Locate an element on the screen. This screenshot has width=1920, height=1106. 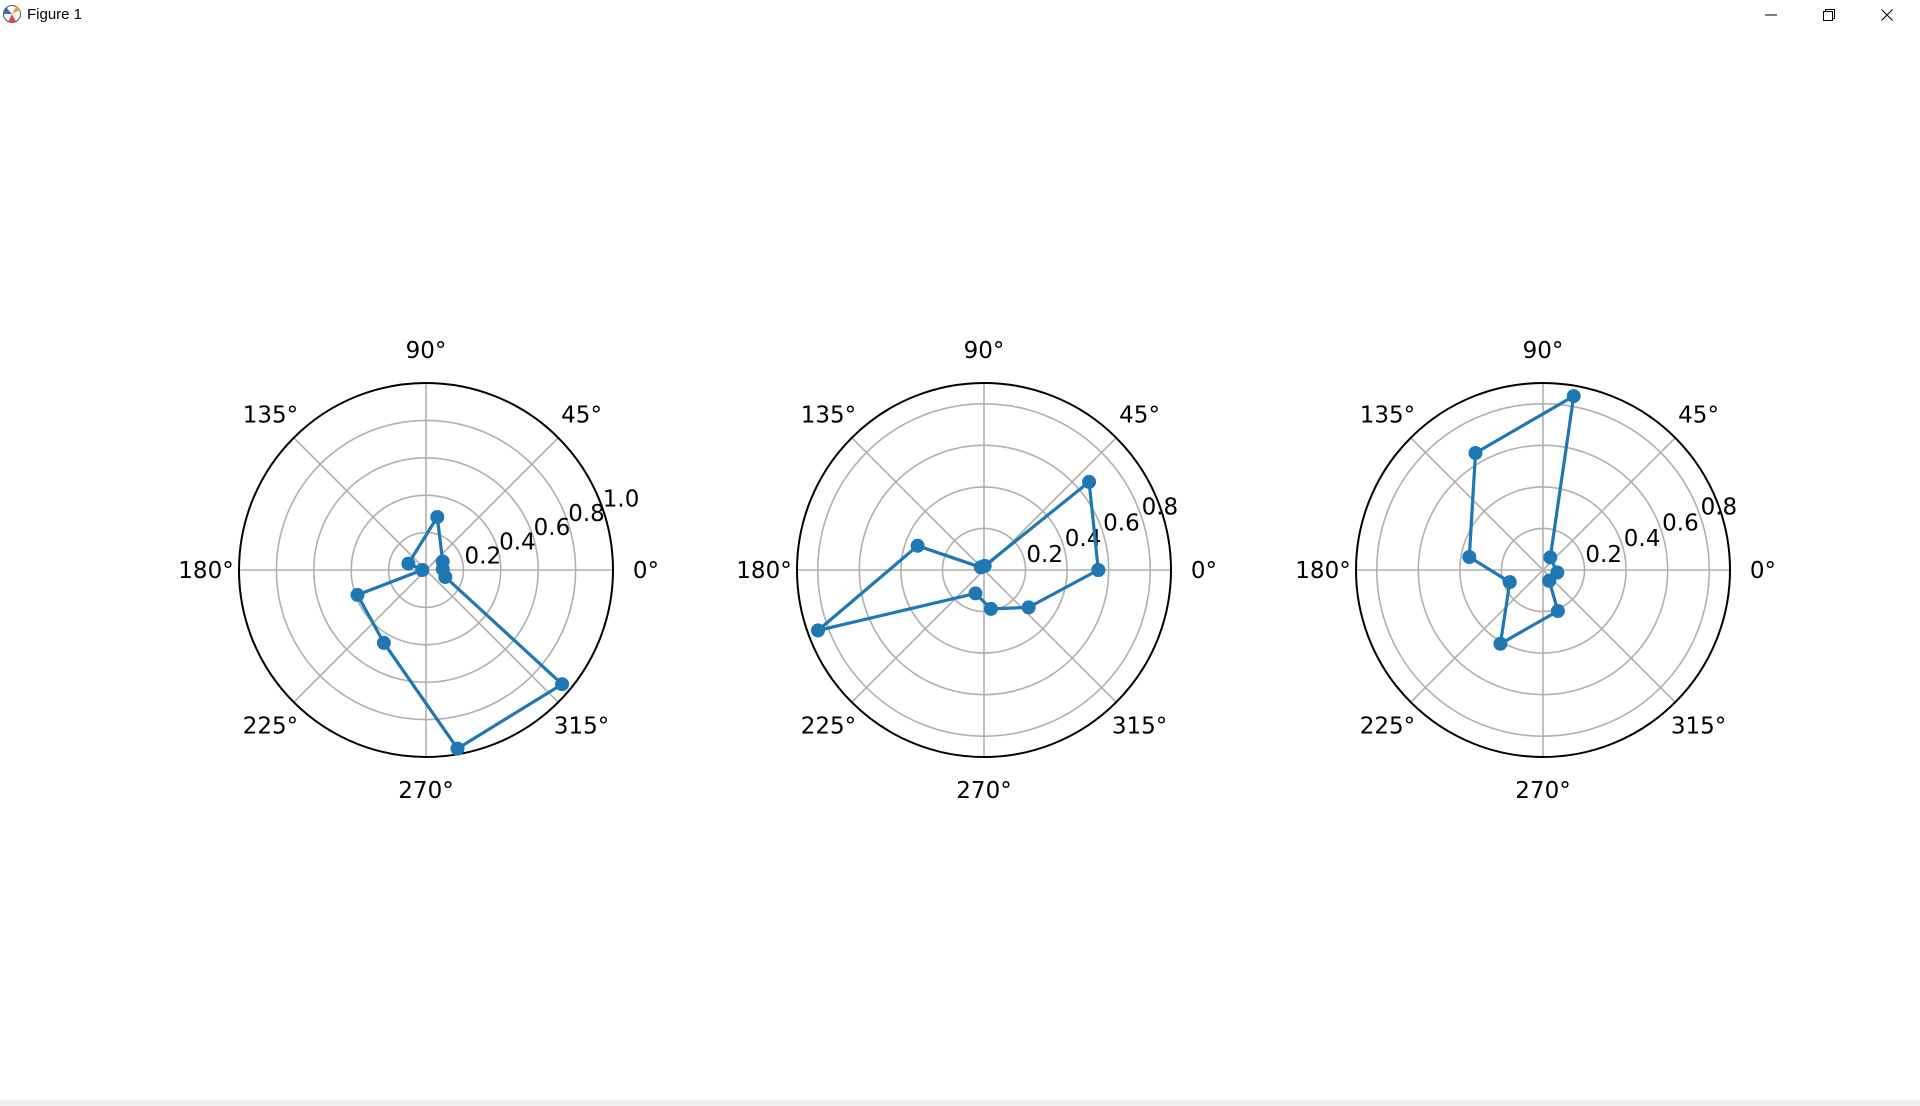
window-bottom-border is located at coordinates (960, 1103).